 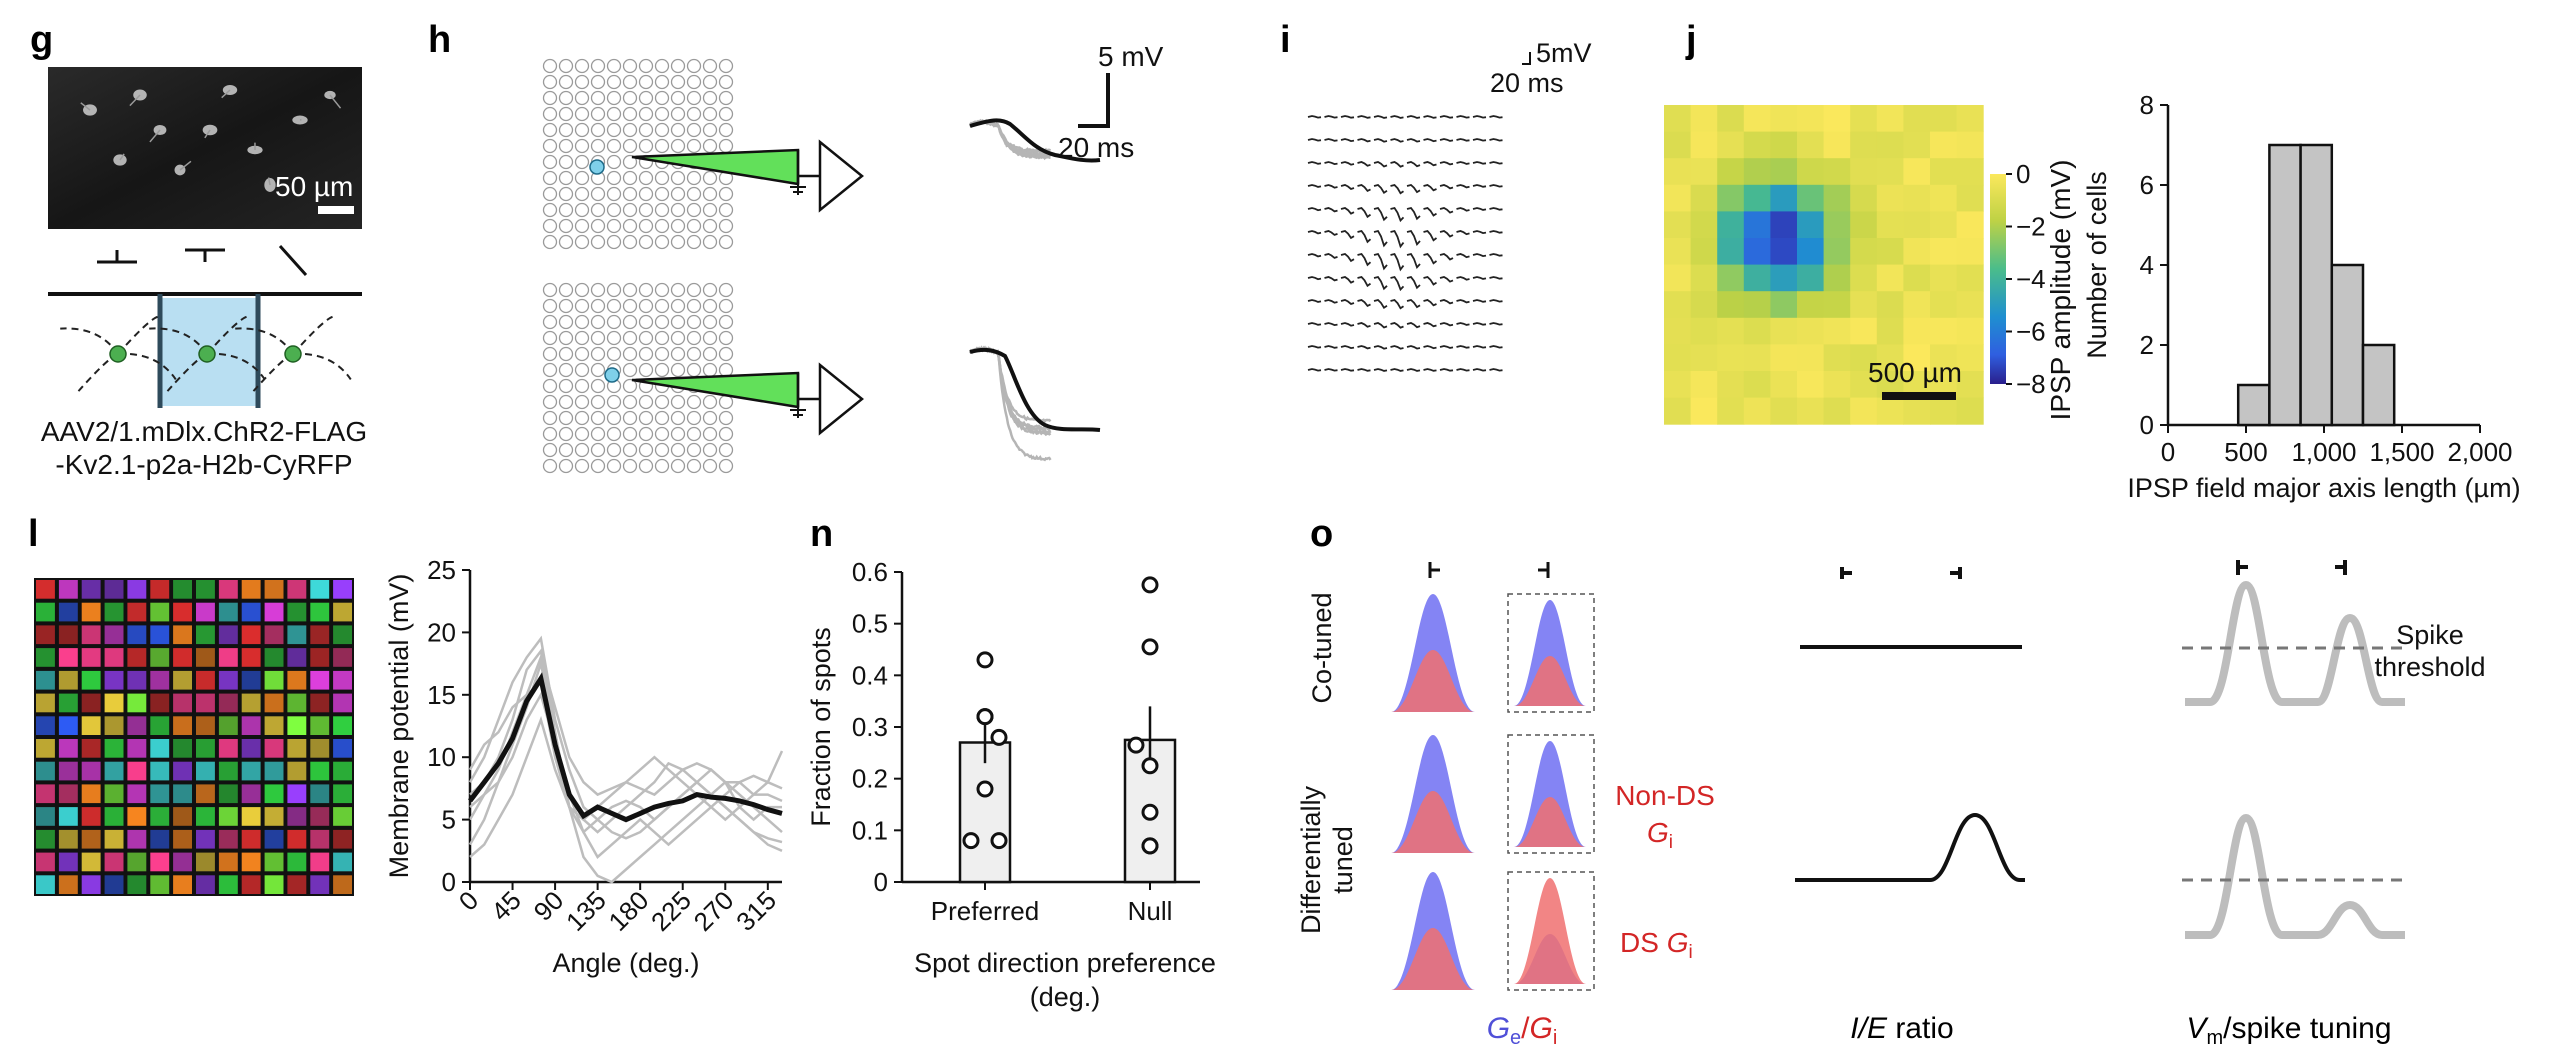 What do you see at coordinates (2288, 1029) in the screenshot?
I see `footer-vm-spike: Vm/spike tuning` at bounding box center [2288, 1029].